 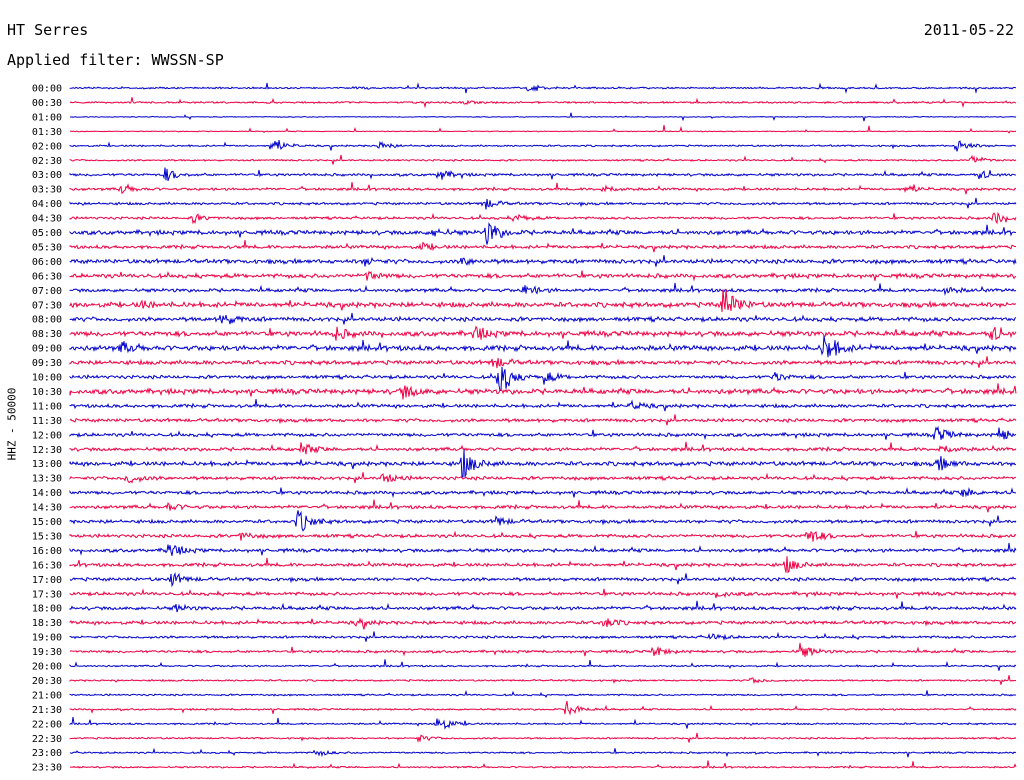 I want to click on row-time-label: 13:30, so click(x=47, y=479).